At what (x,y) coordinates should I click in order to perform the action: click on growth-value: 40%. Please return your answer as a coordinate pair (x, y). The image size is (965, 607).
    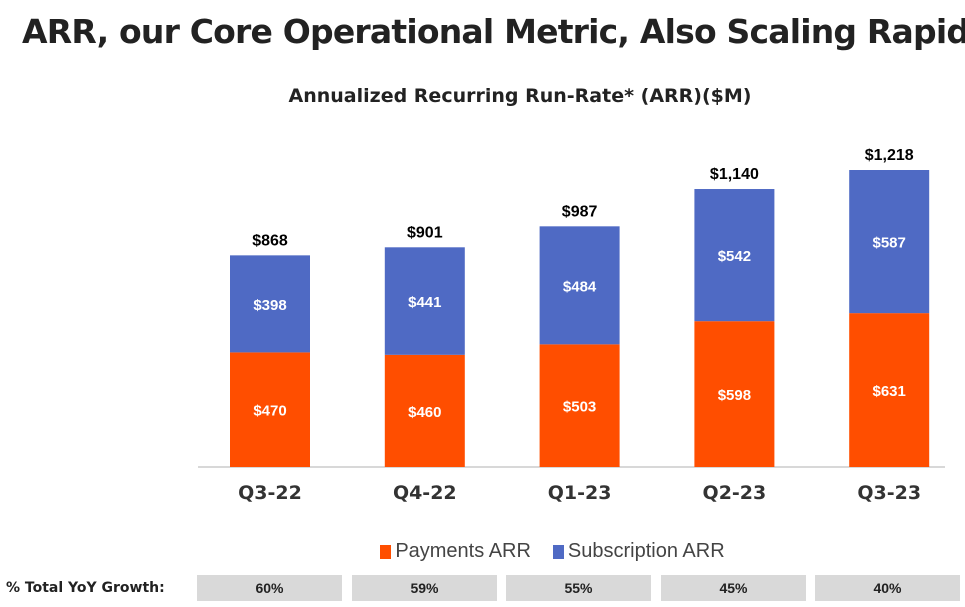
    Looking at the image, I should click on (887, 588).